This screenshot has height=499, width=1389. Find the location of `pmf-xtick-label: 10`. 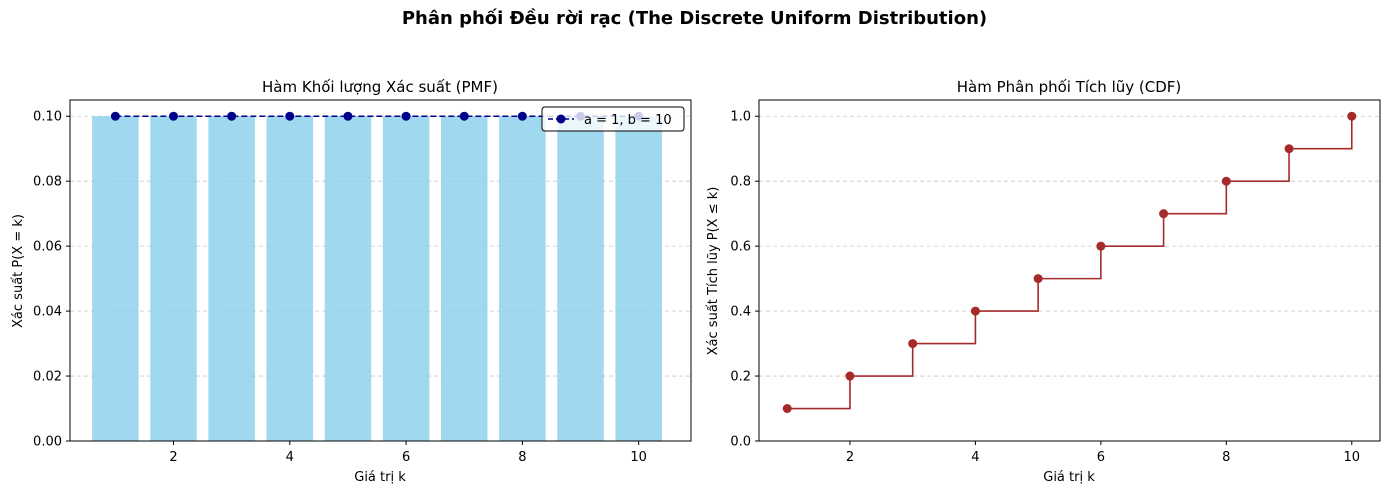

pmf-xtick-label: 10 is located at coordinates (638, 457).